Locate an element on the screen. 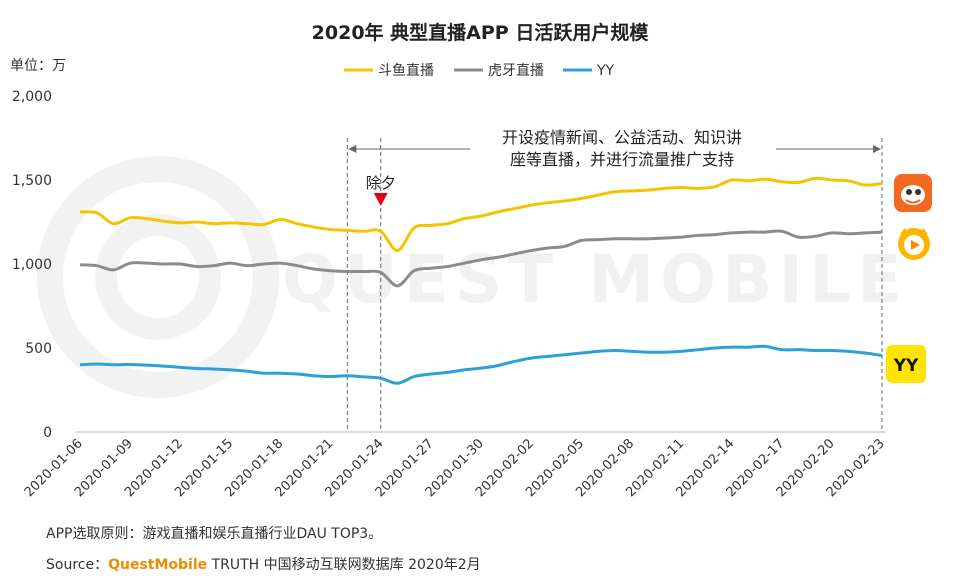  source-brand: QuestMobile is located at coordinates (158, 565).